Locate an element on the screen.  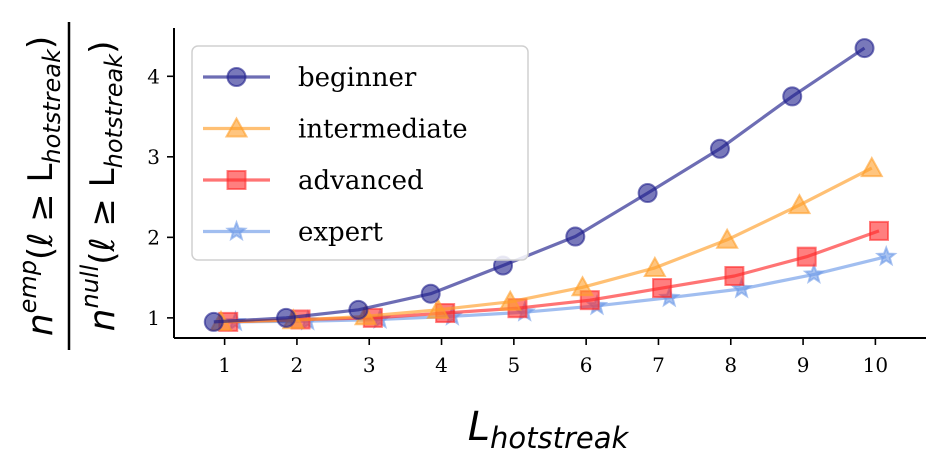
x-axis-title: Lhotstreak is located at coordinates (549, 429).